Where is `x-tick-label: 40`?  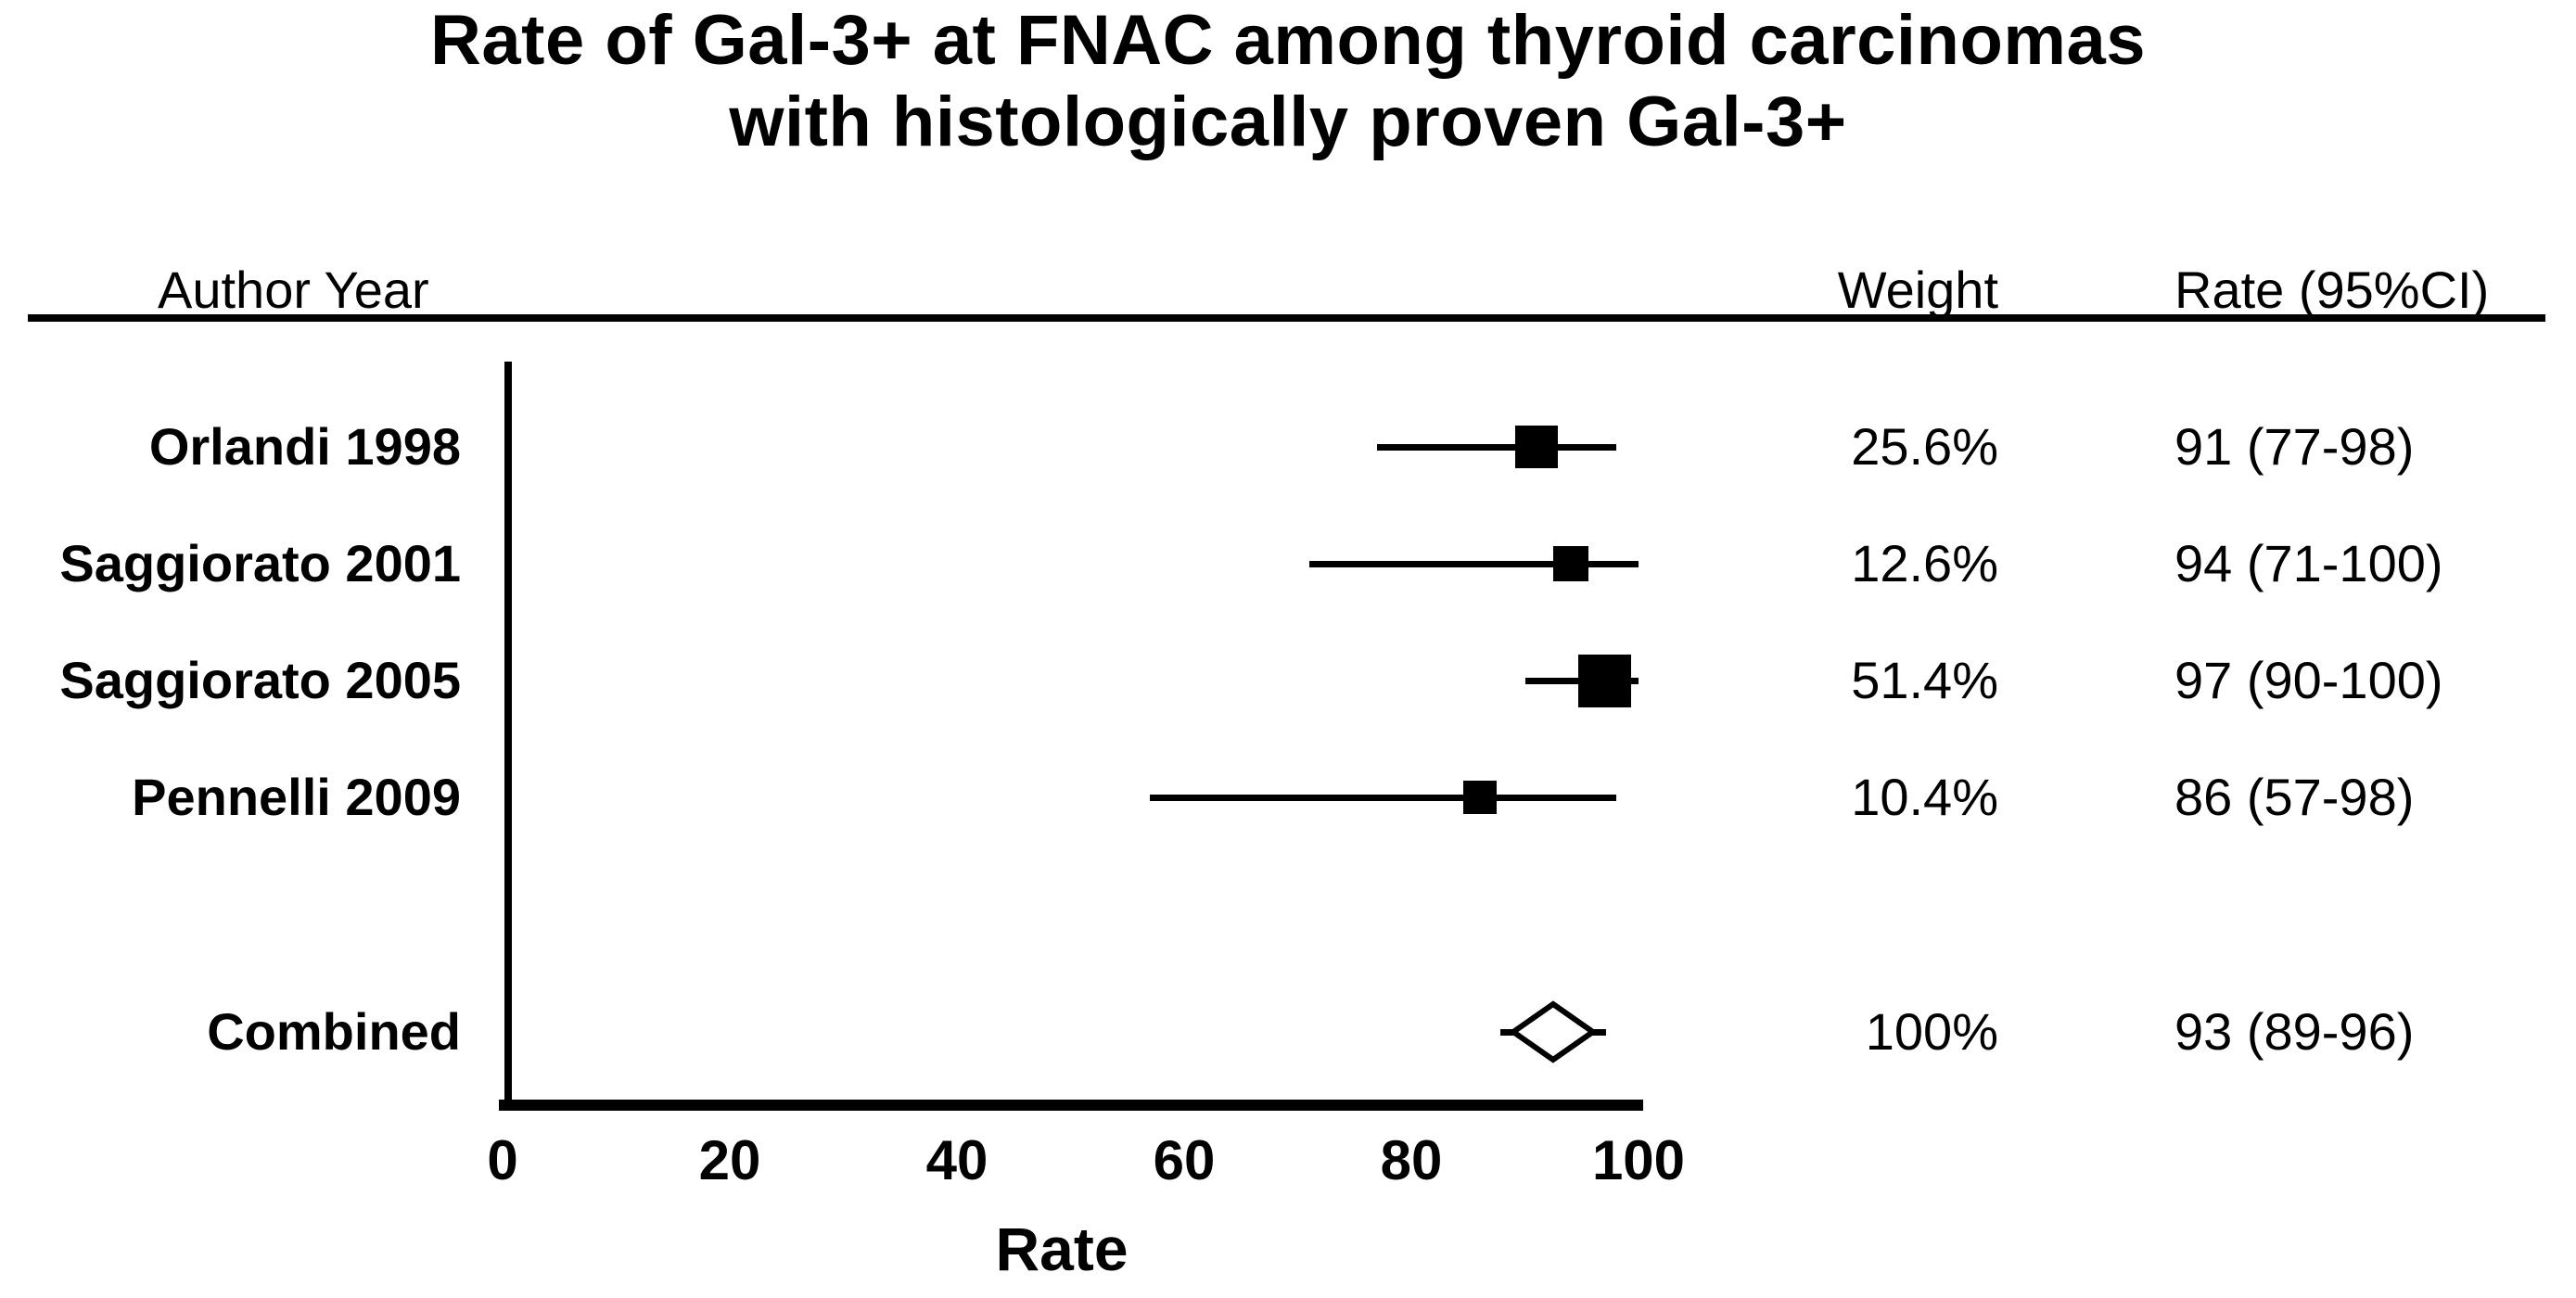 x-tick-label: 40 is located at coordinates (957, 1160).